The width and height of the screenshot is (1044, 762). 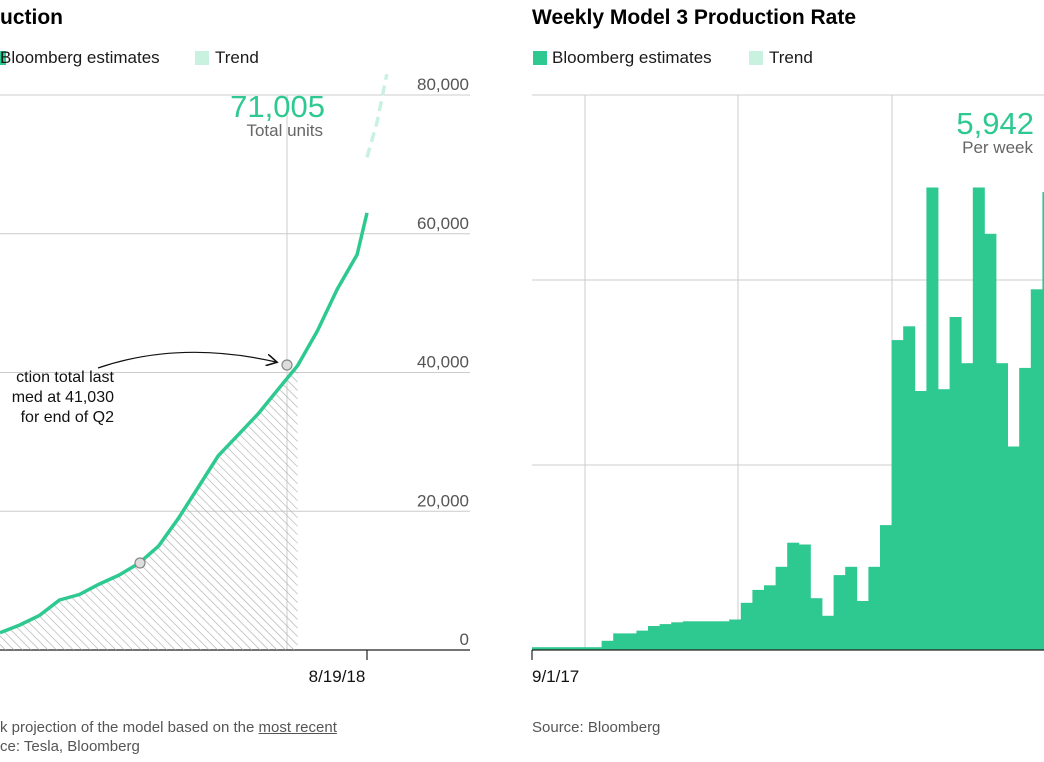 I want to click on right-big-caption: Per week, so click(x=997, y=147).